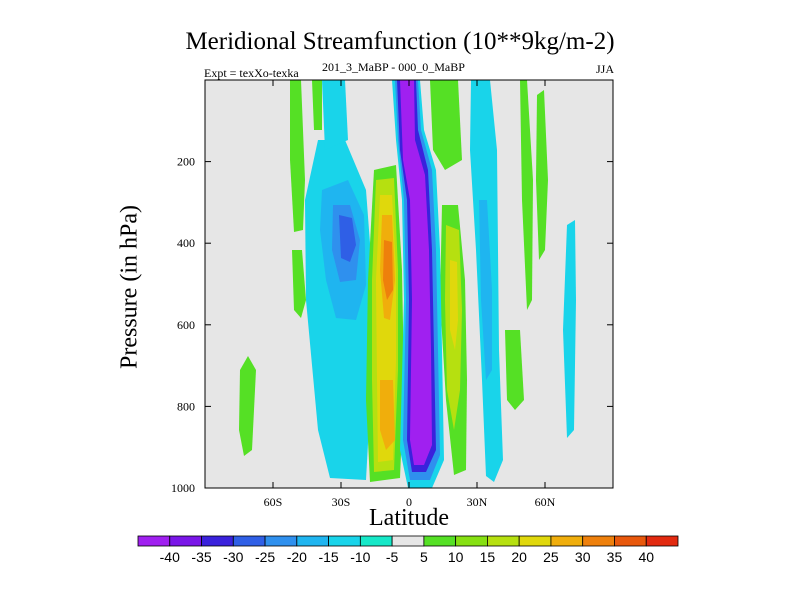 The width and height of the screenshot is (800, 600). What do you see at coordinates (170, 557) in the screenshot?
I see `colorbar-label: -40` at bounding box center [170, 557].